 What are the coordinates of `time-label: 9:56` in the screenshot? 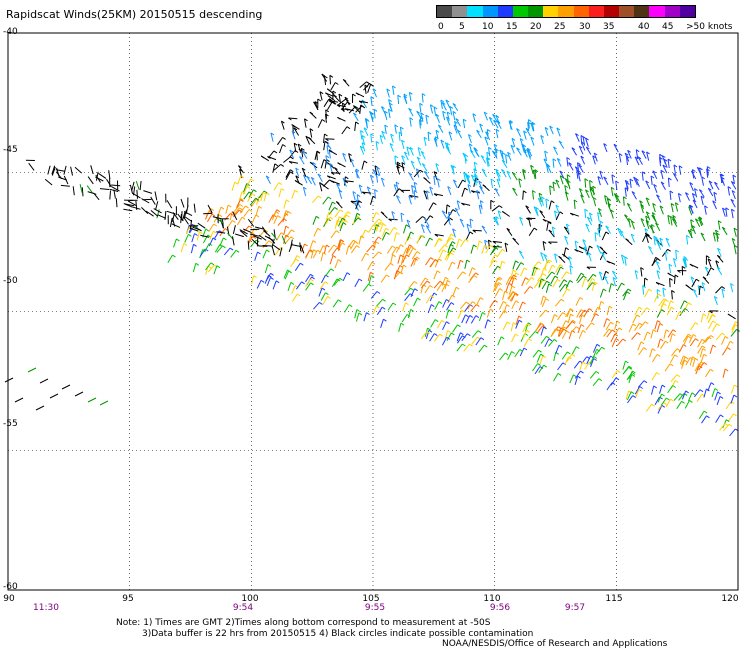 It's located at (500, 608).